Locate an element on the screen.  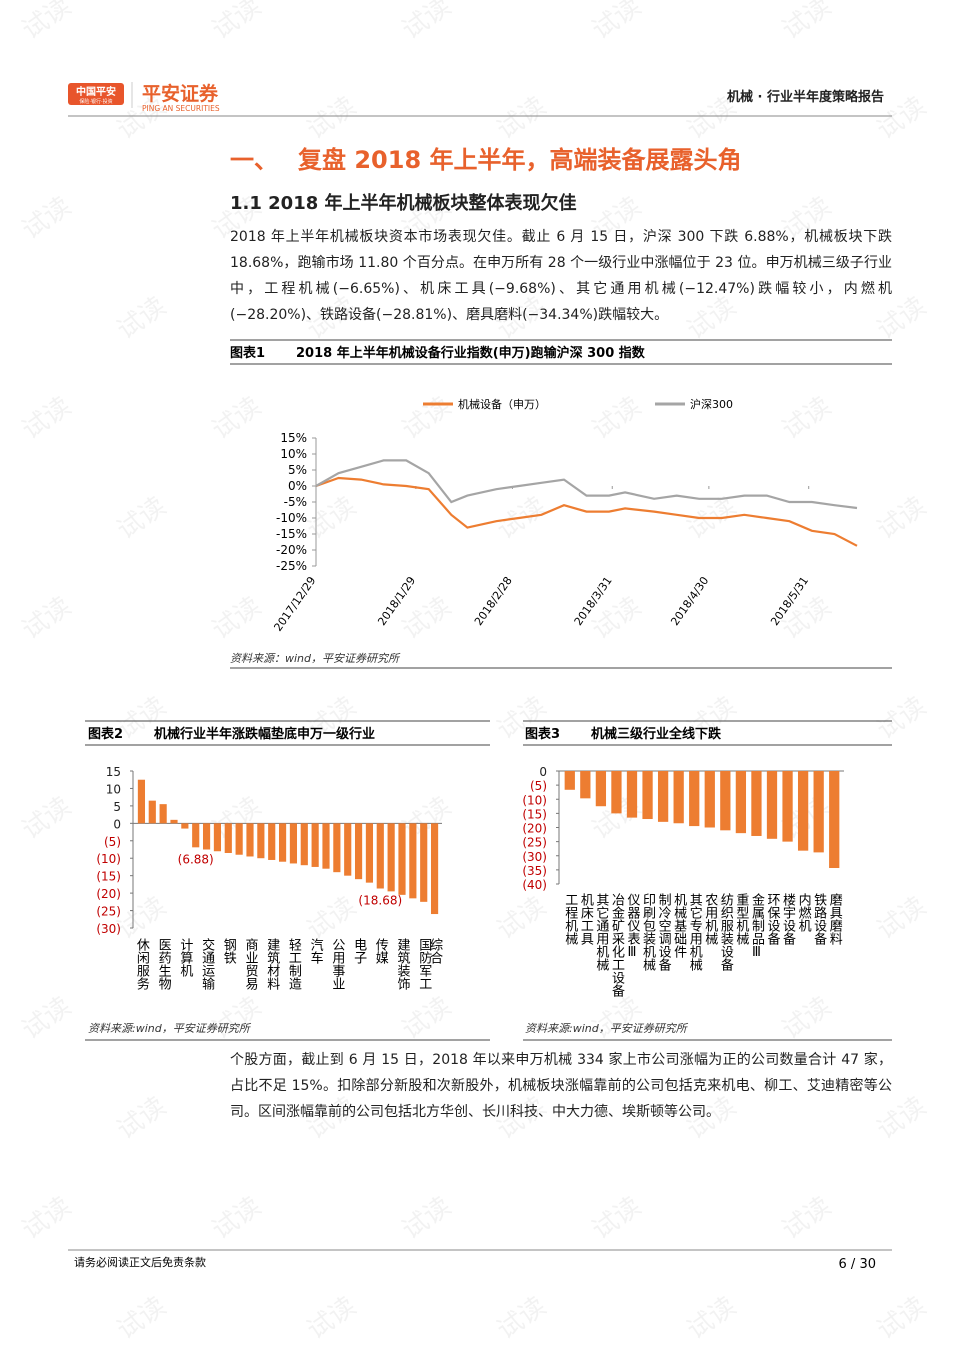
report-name: 机械 · 行业半年度策略报告 is located at coordinates (805, 97).